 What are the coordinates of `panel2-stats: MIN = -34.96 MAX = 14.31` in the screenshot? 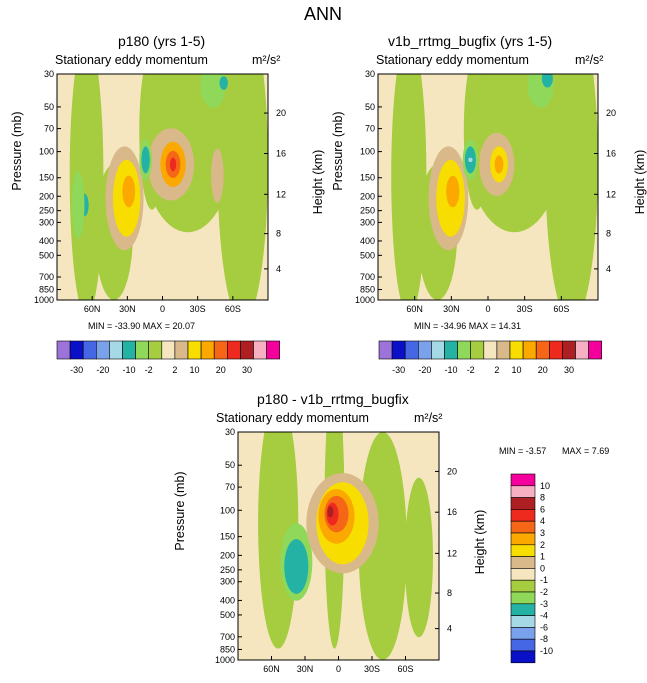 It's located at (468, 326).